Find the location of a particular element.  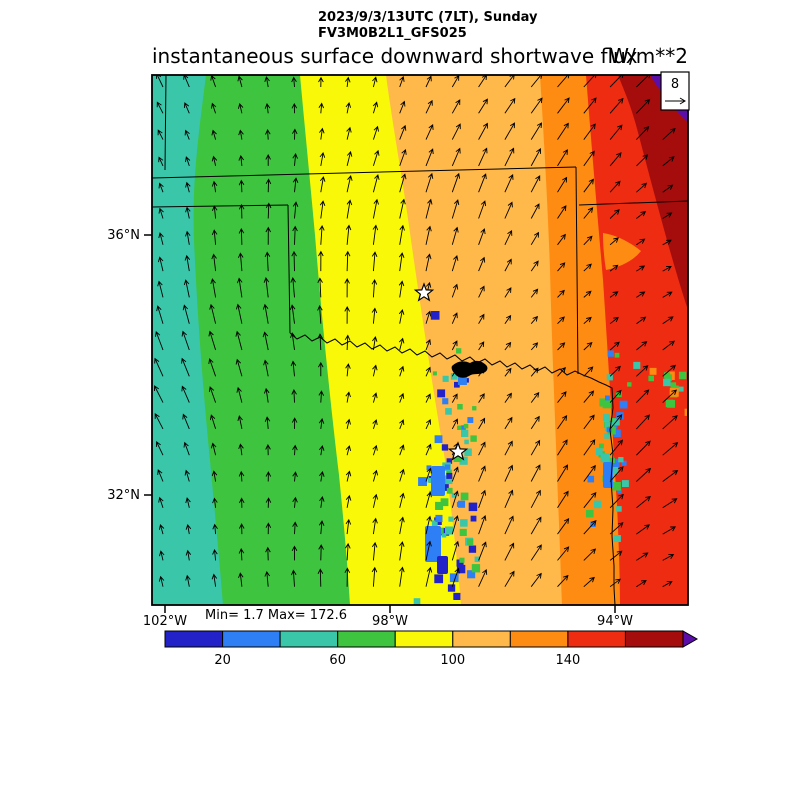

state-border-kansas is located at coordinates (364, 172).